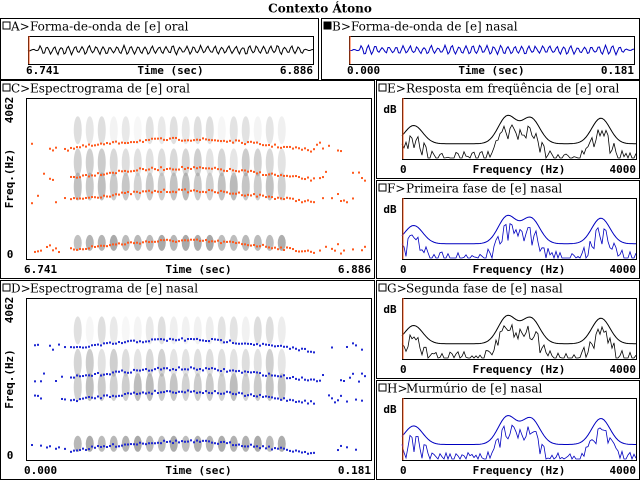  I want to click on y-axis-label: dB, so click(390, 409).